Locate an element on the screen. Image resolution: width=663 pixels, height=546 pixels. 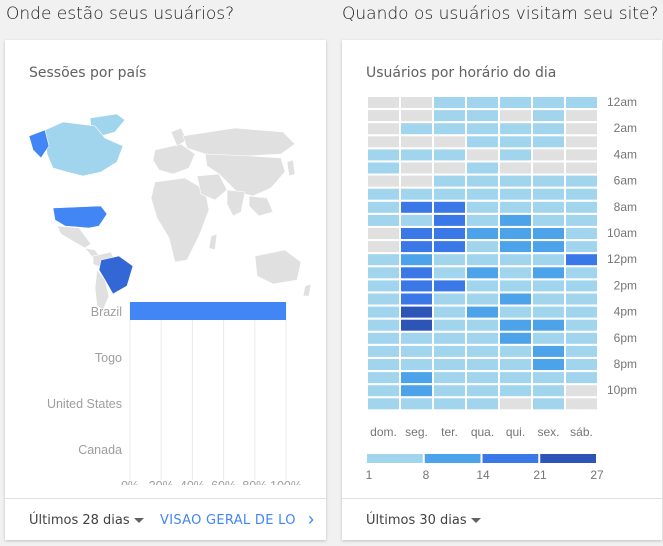
canada-shape is located at coordinates (84, 149).